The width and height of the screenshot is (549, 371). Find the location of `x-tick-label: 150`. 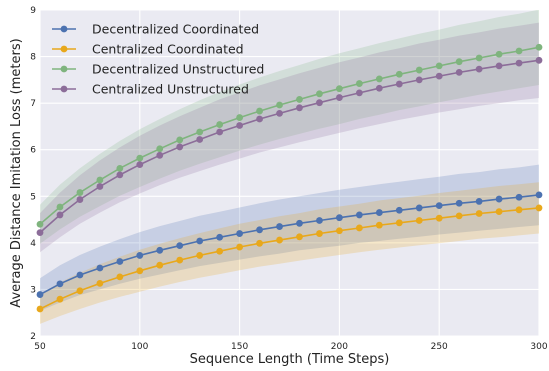

x-tick-label: 150 is located at coordinates (239, 347).